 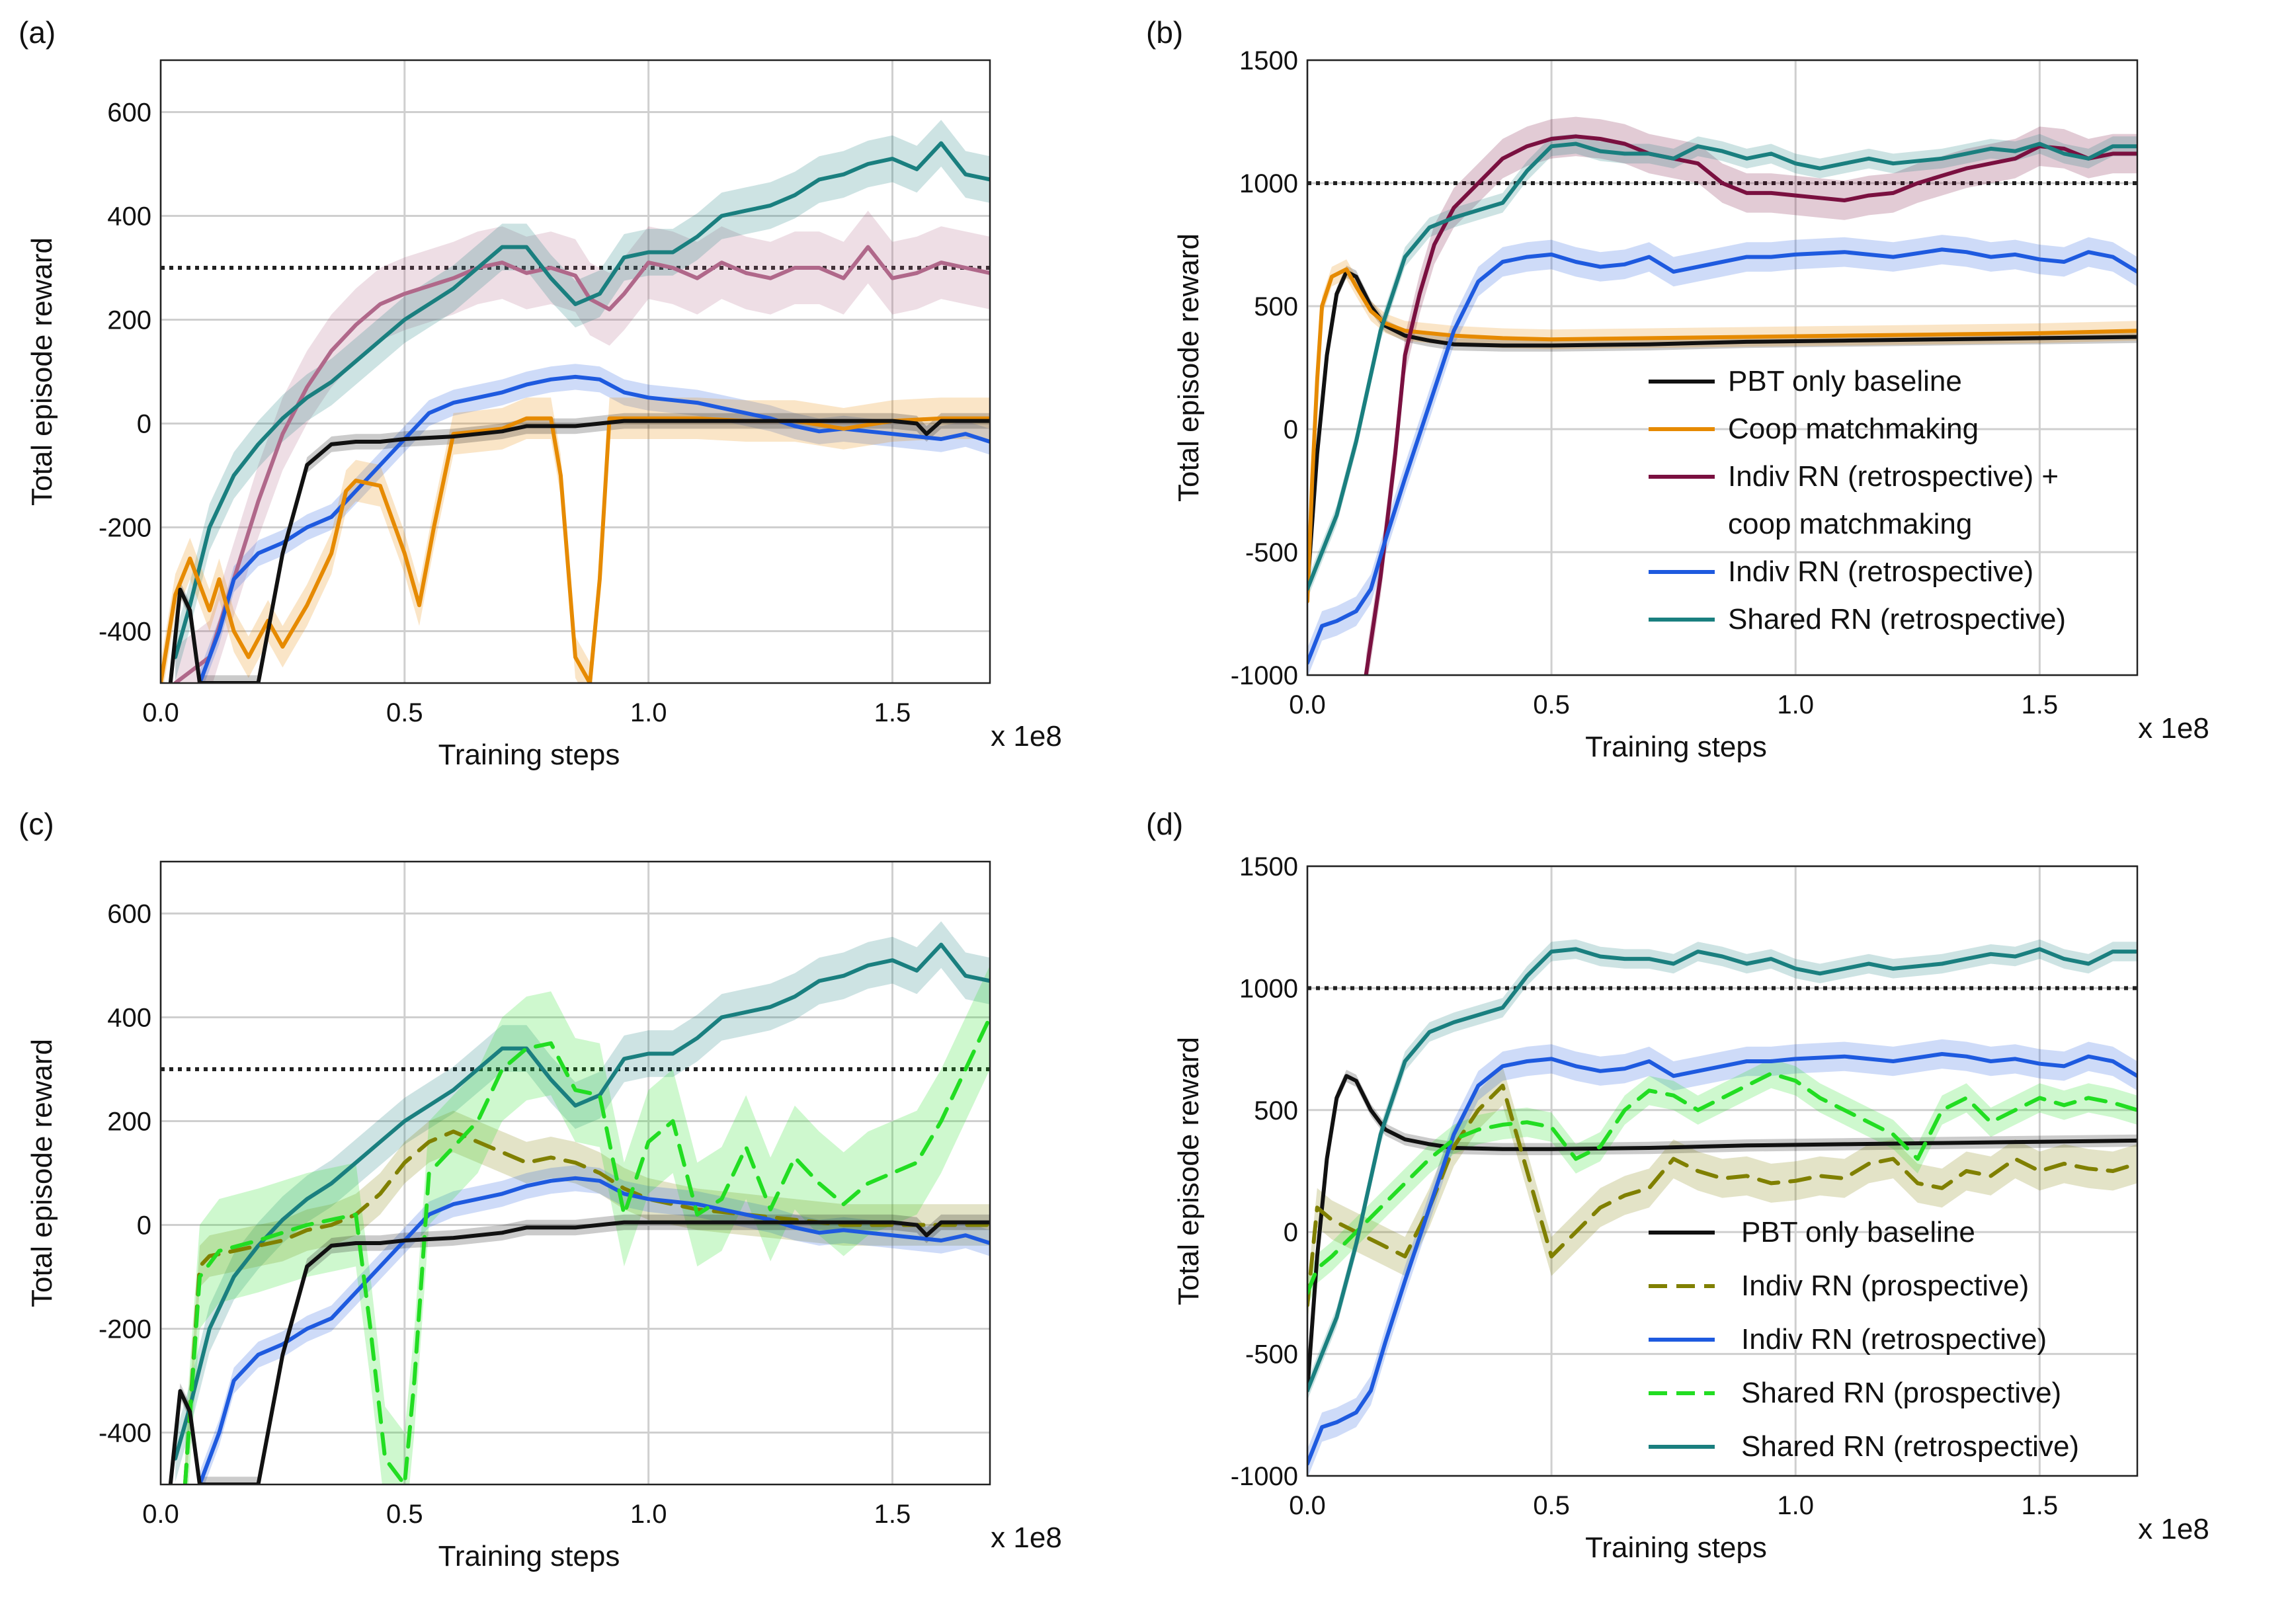 What do you see at coordinates (125, 528) in the screenshot?
I see `y-tick-label: -200` at bounding box center [125, 528].